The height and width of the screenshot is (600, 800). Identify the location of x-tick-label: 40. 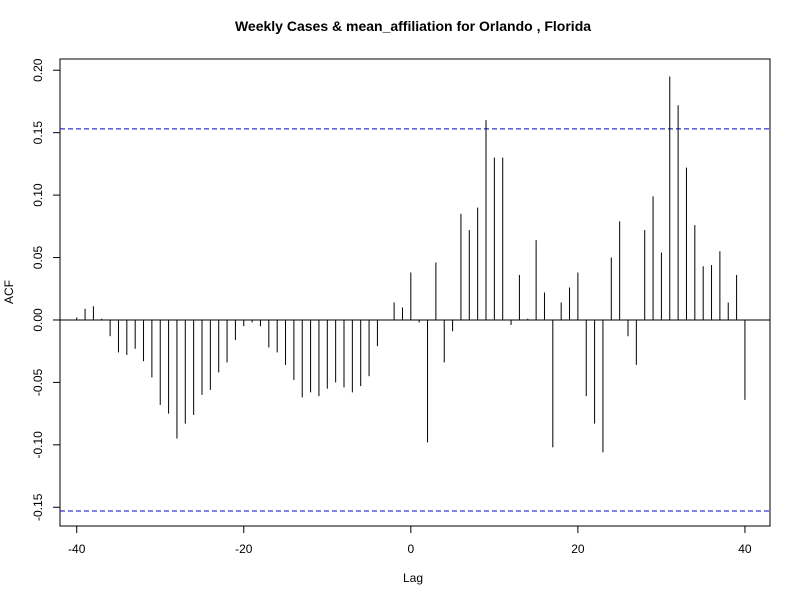
(745, 549).